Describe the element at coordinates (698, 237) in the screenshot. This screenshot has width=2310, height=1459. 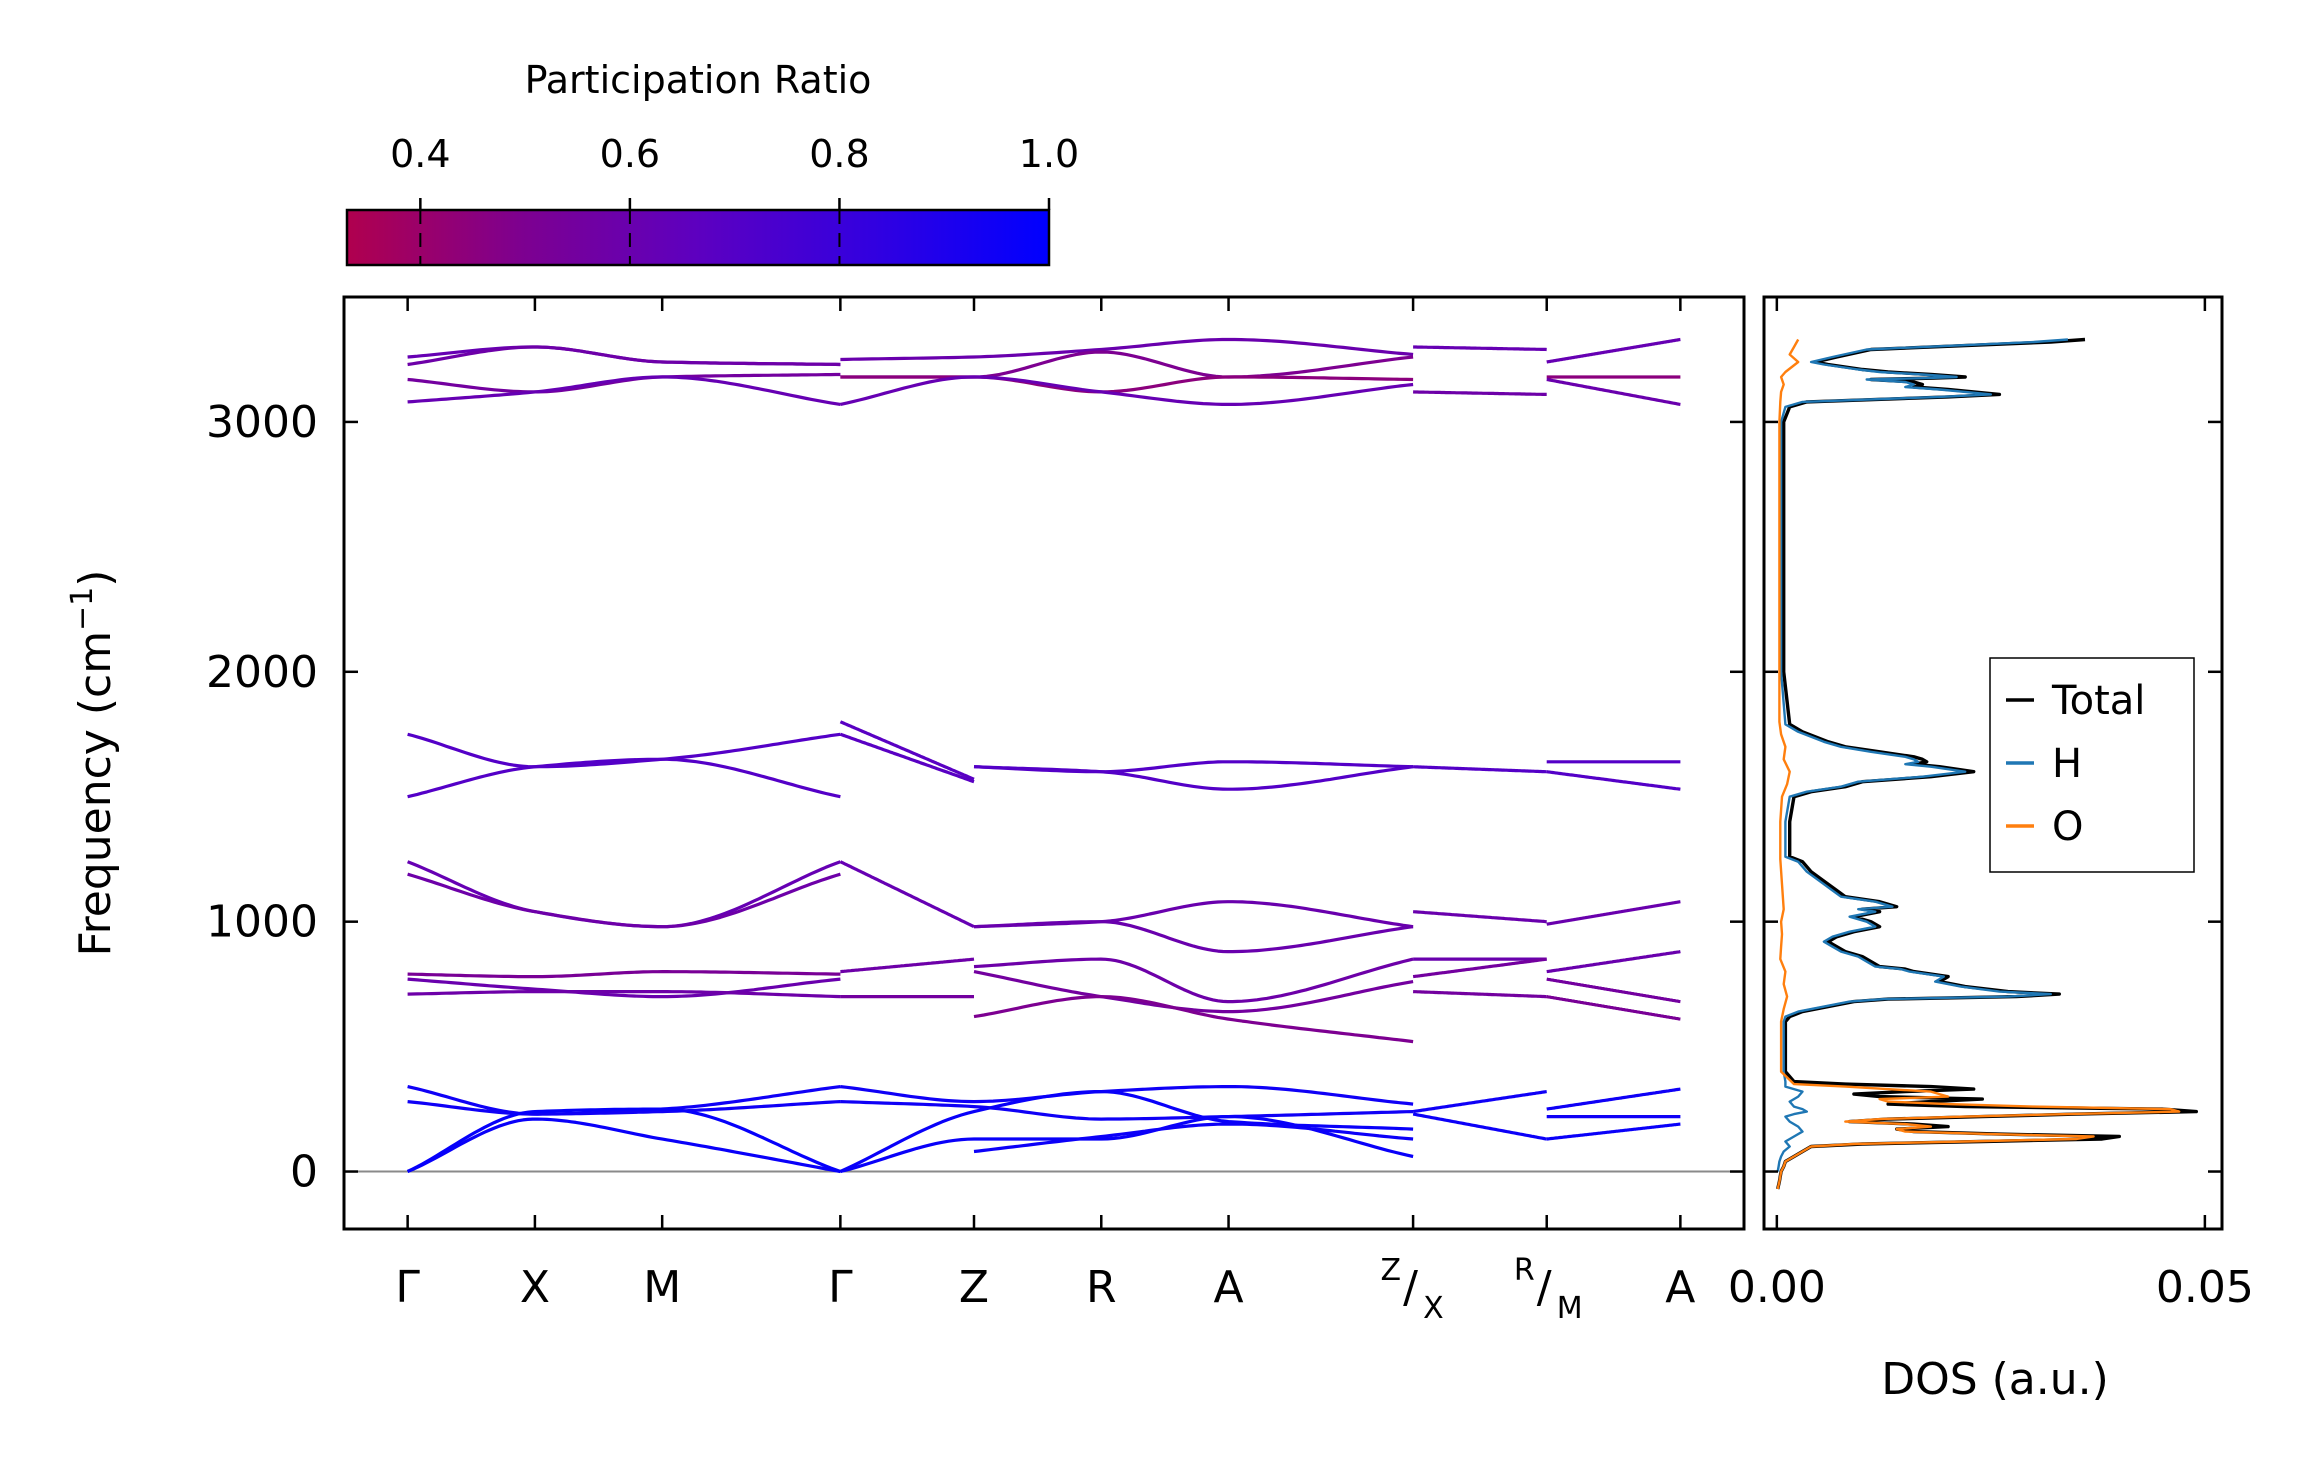
I see `colorbar-gradient` at that location.